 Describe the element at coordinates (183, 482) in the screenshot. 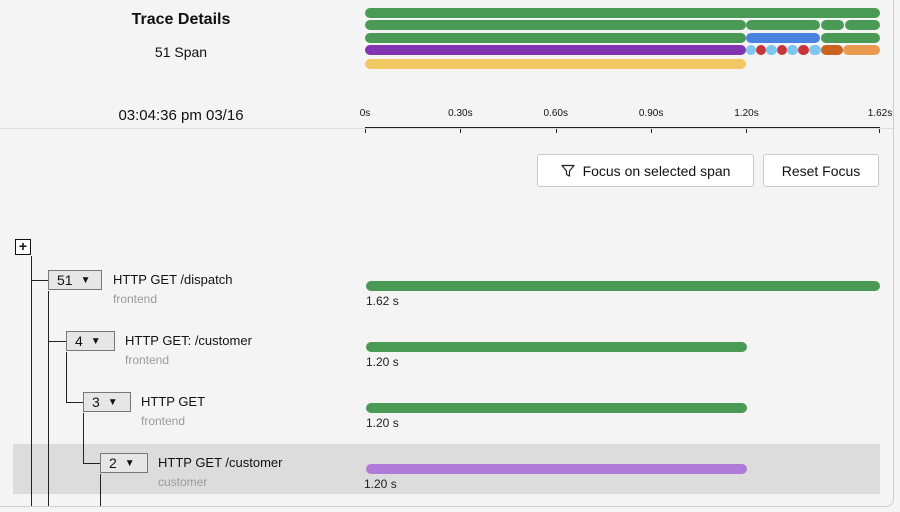

I see `span-service: customer` at that location.